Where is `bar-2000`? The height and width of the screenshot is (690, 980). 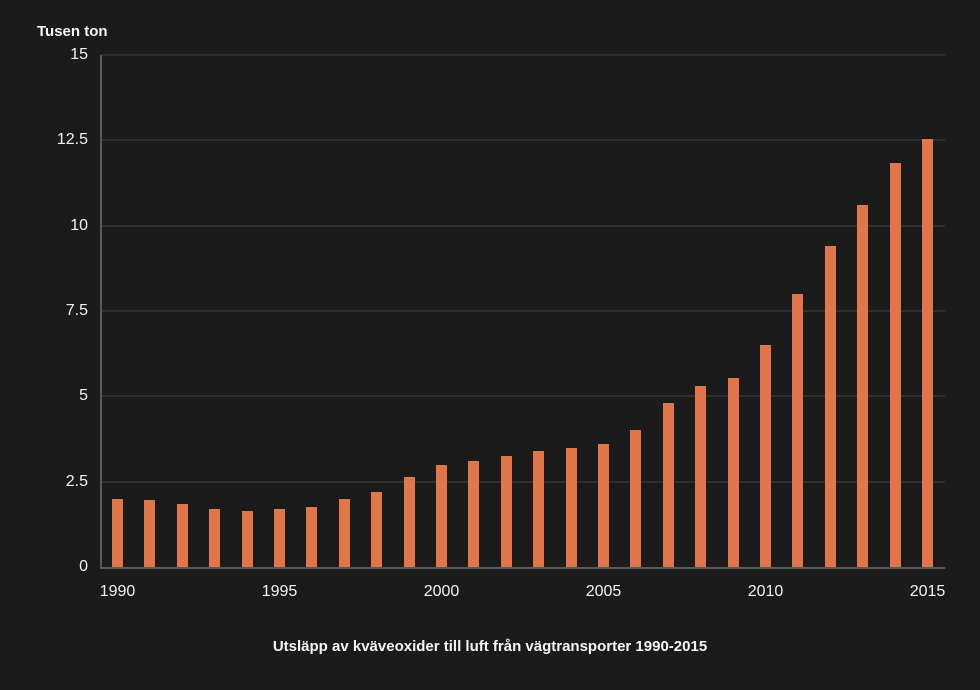
bar-2000 is located at coordinates (441, 515).